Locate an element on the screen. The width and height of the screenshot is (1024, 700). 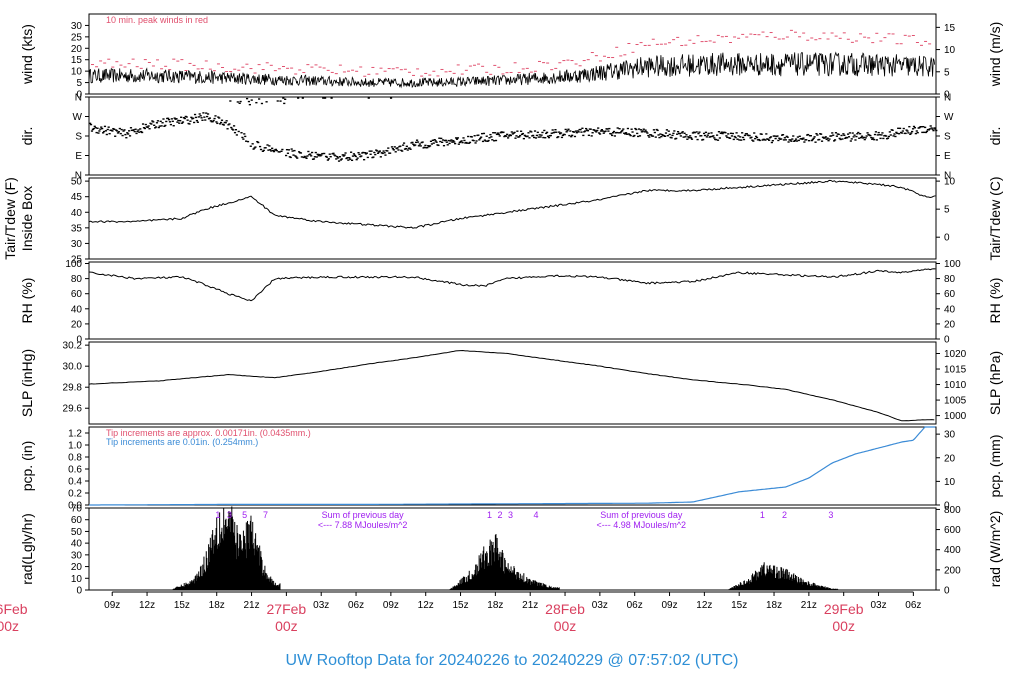
left-tick-label: 40 is located at coordinates (77, 309).